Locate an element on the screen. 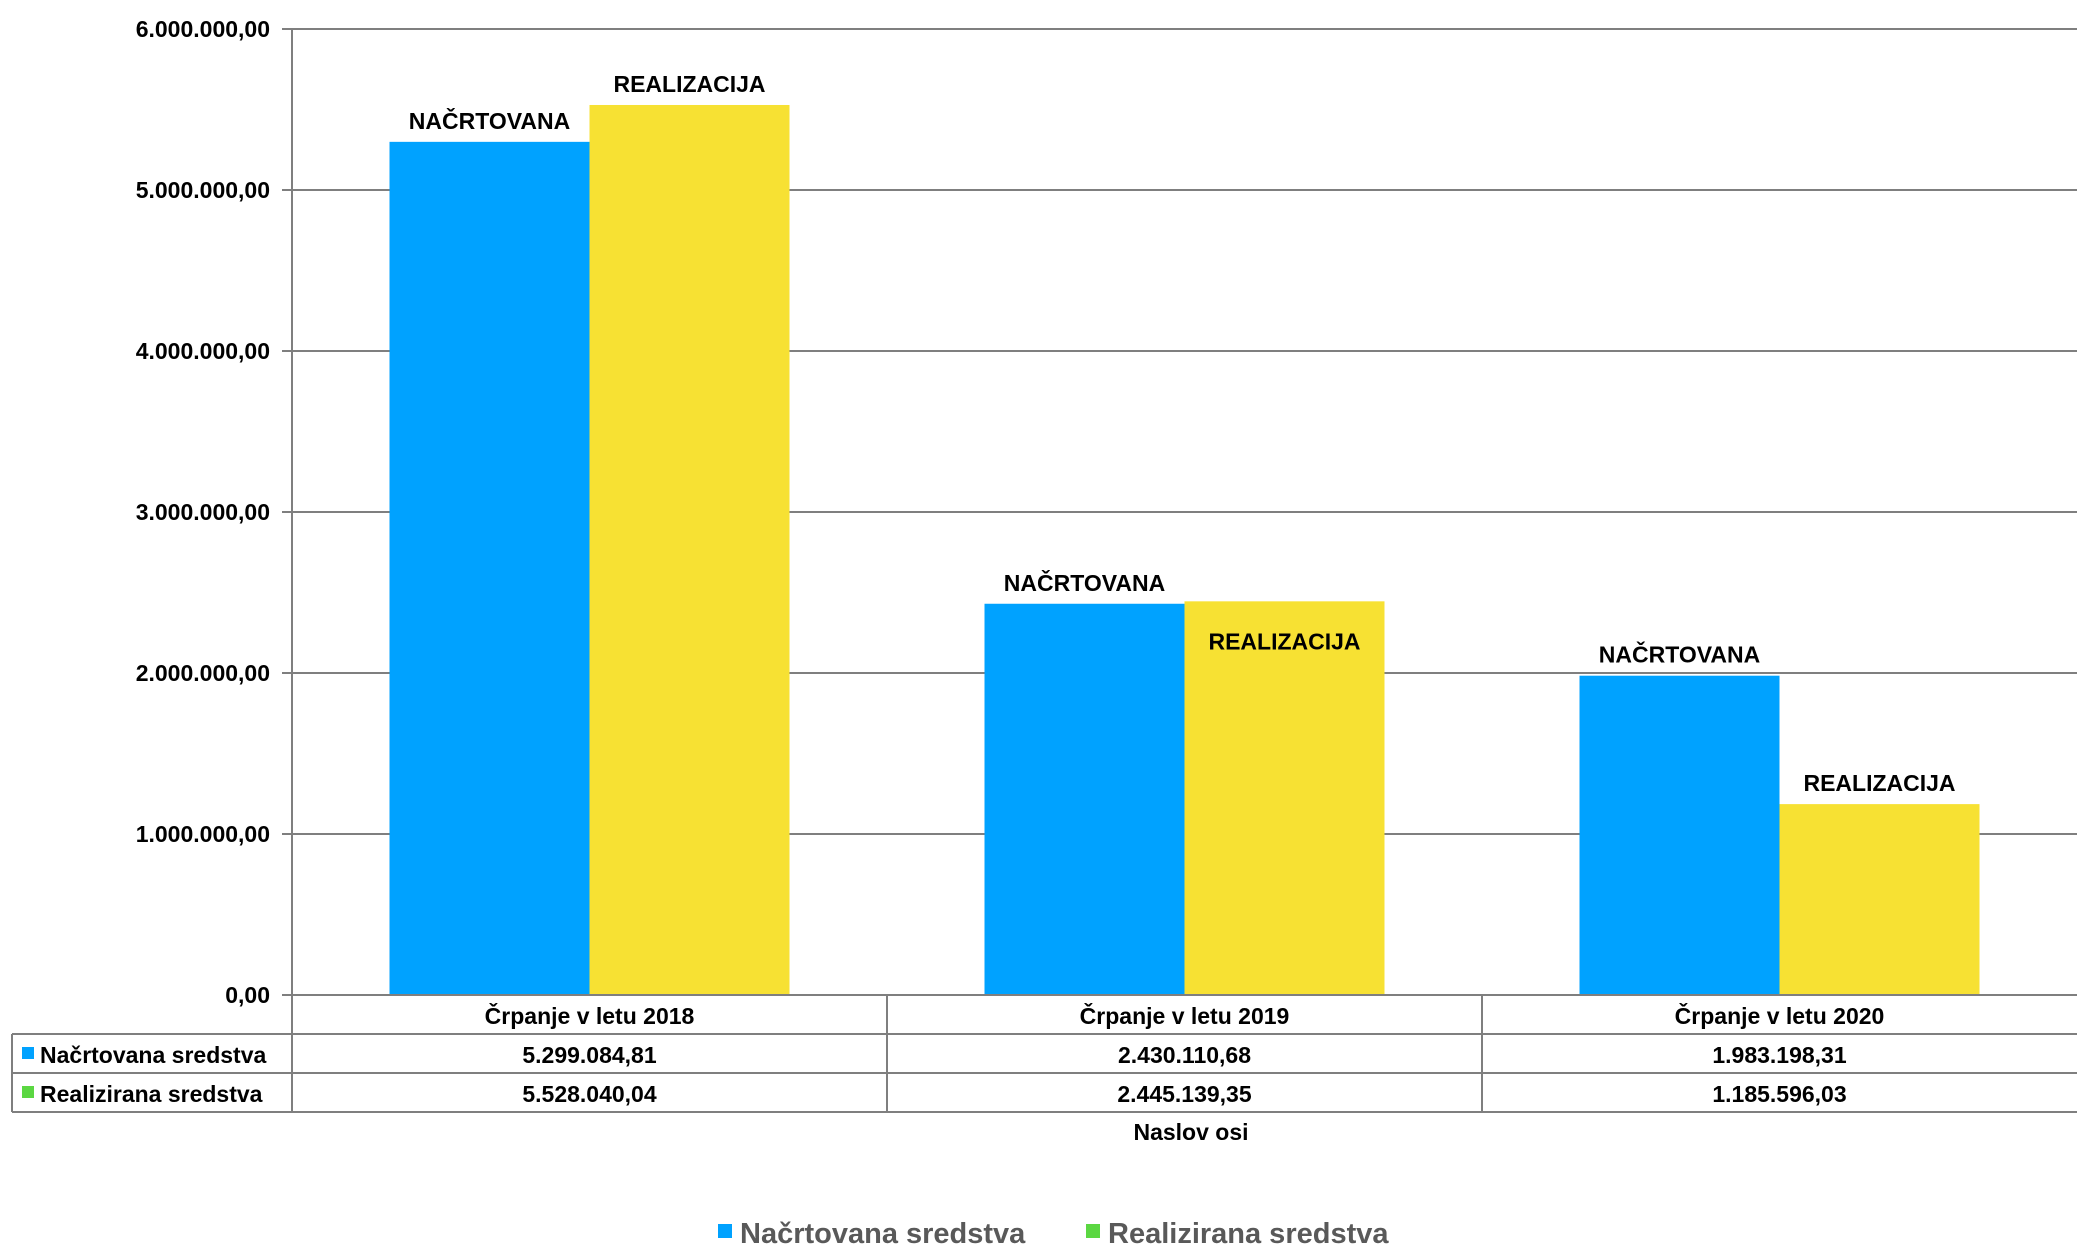  table-value: 1.185.596,03 is located at coordinates (1779, 1094).